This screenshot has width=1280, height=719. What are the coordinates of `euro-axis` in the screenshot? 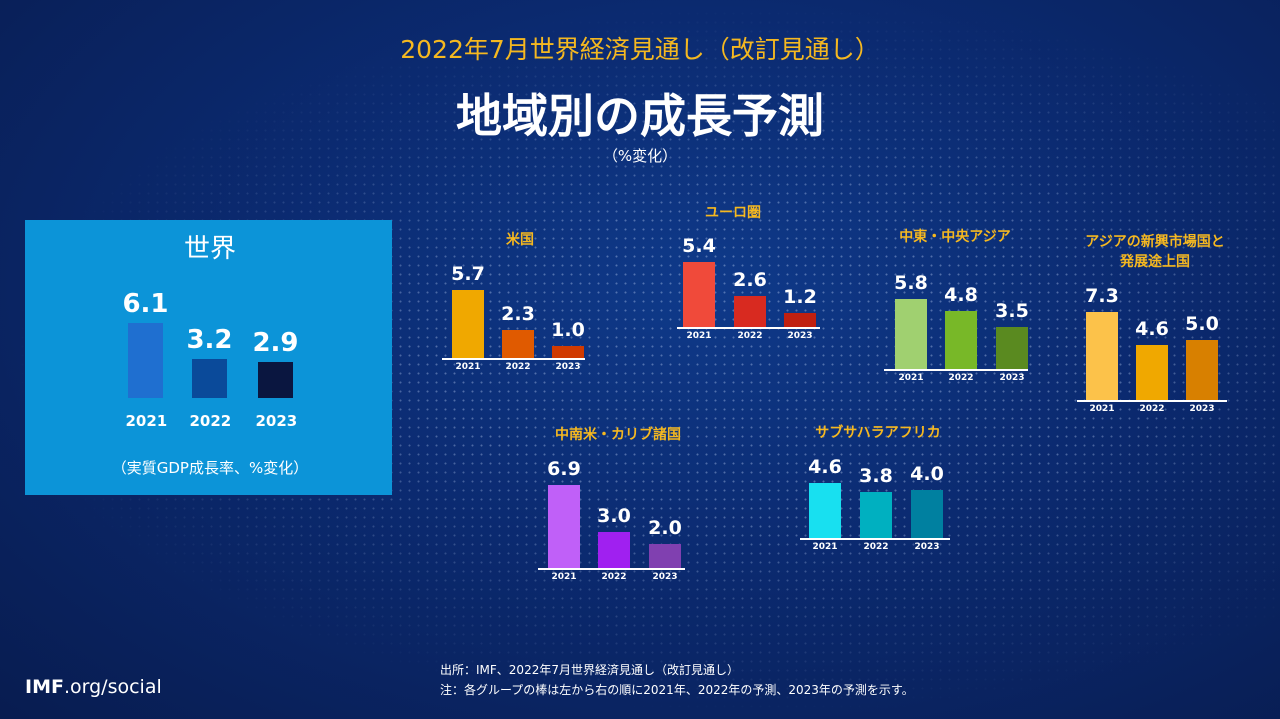 It's located at (748, 328).